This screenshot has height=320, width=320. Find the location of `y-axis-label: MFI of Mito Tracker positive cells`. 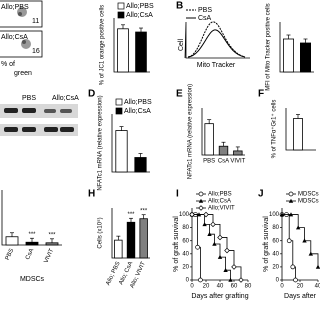

y-axis-label: MFI of Mito Tracker positive cells is located at coordinates (269, 46).